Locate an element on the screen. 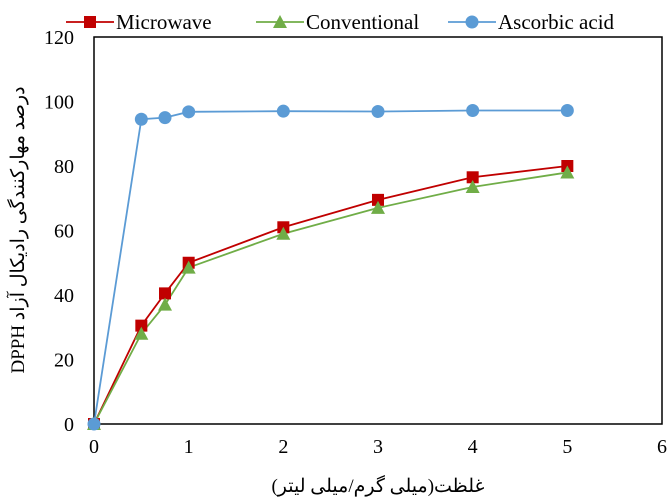 This screenshot has height=502, width=670. x-tick-label: 6 is located at coordinates (662, 447).